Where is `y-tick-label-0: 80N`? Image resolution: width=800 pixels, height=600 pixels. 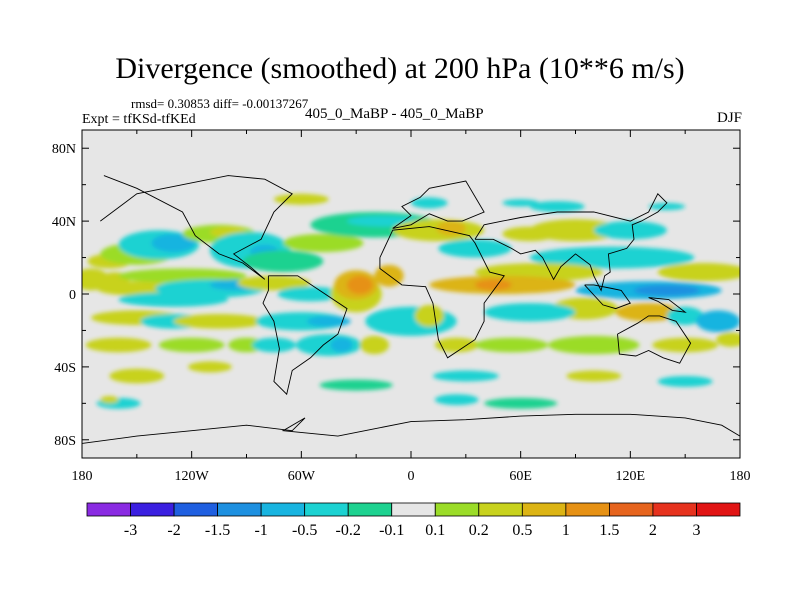
y-tick-label-0: 80N is located at coordinates (64, 149).